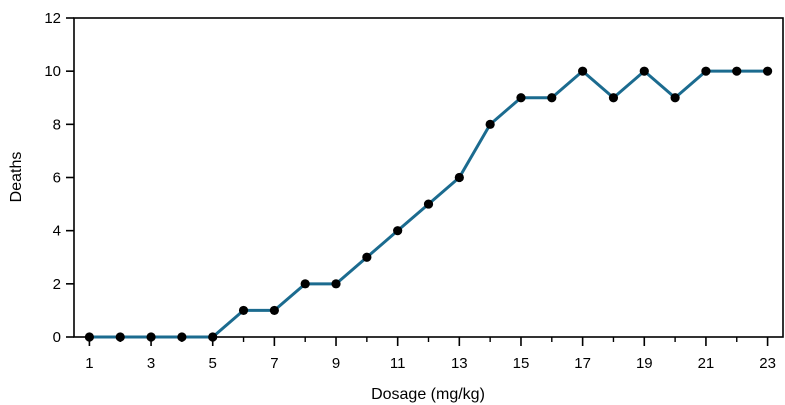  What do you see at coordinates (428, 394) in the screenshot?
I see `x-axis-title: Dosage (mg/kg)` at bounding box center [428, 394].